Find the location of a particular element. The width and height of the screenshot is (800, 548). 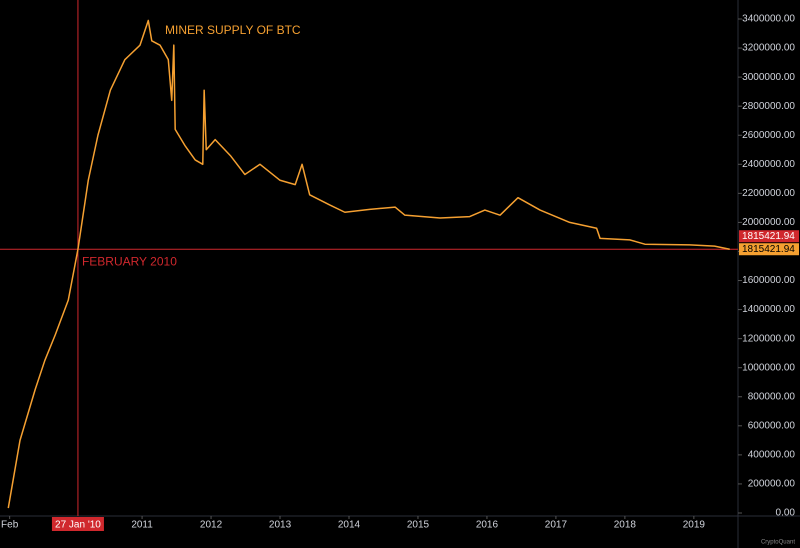

y-tick-label: 3200000.00 is located at coordinates (768, 48).